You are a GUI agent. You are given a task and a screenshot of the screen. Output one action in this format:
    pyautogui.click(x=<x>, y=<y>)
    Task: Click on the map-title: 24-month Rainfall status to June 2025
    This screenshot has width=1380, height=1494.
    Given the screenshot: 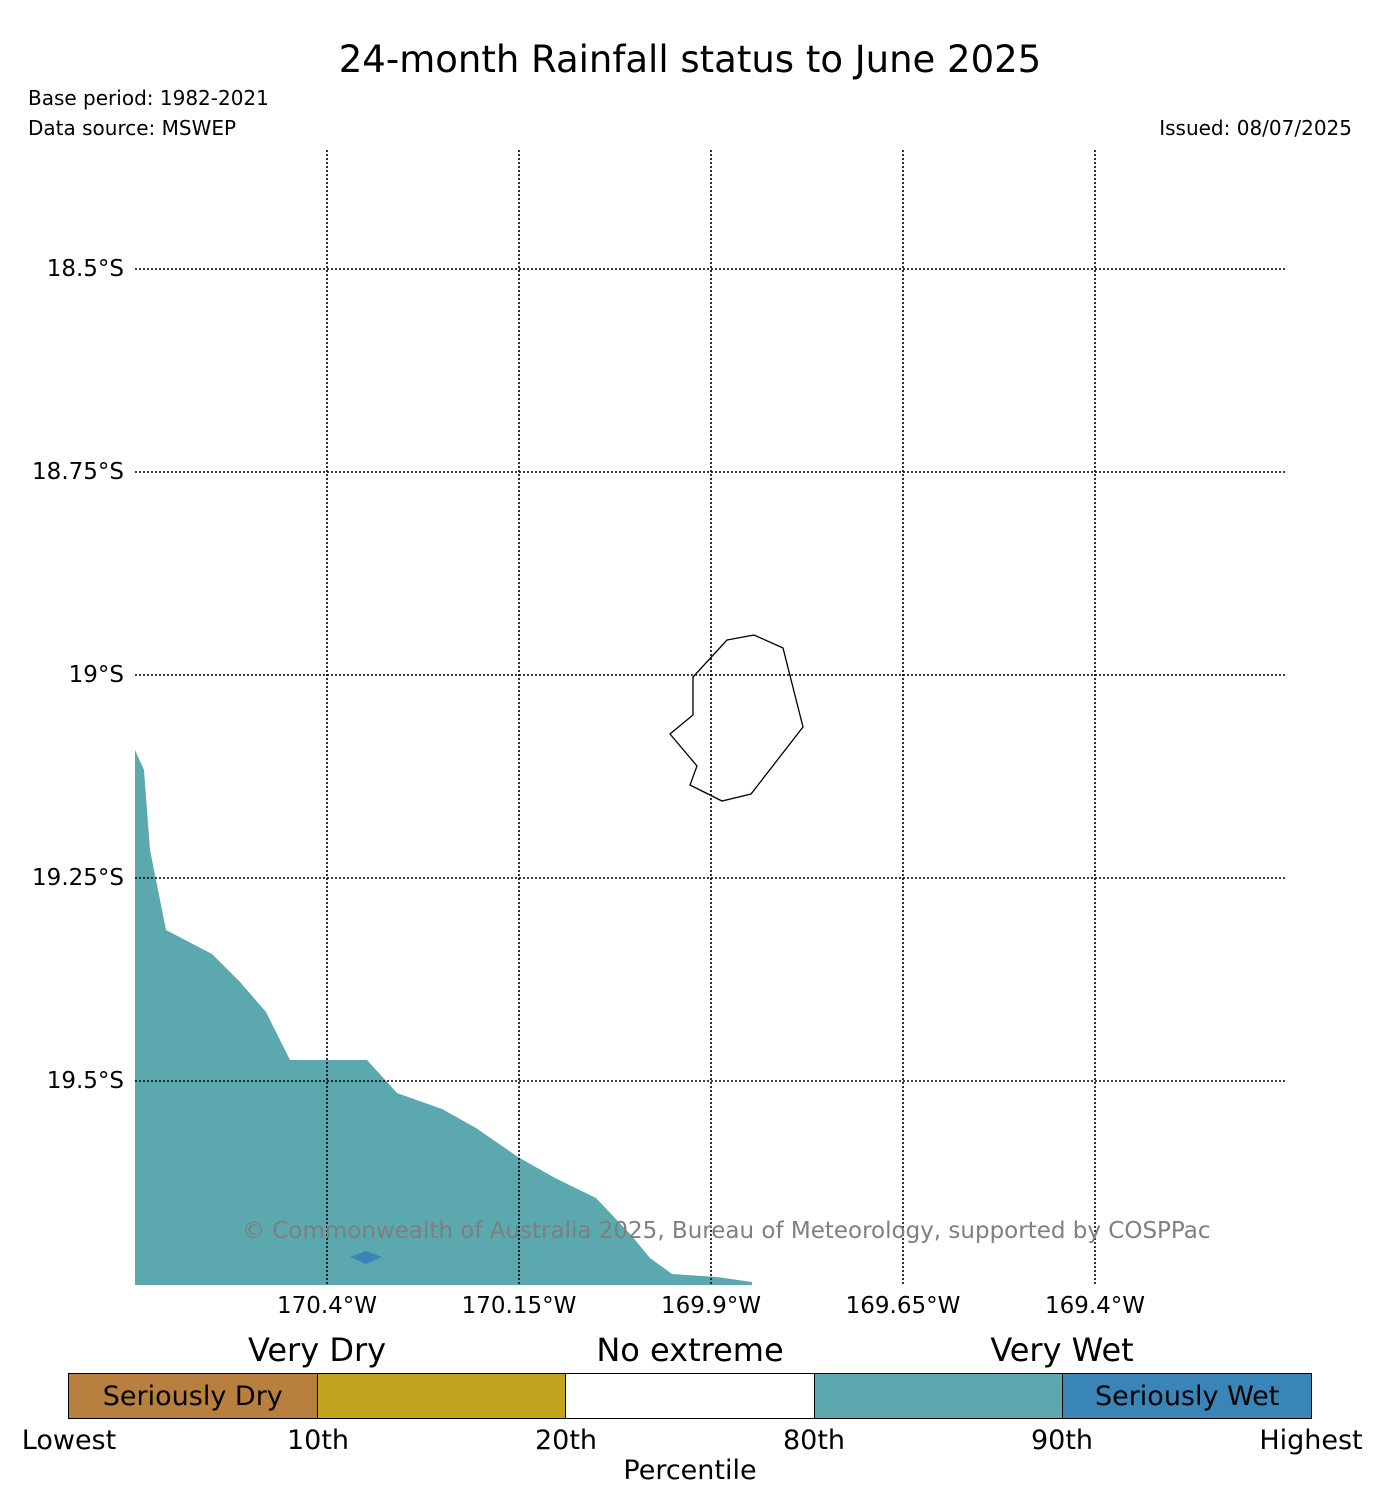 What is the action you would take?
    pyautogui.click(x=690, y=59)
    